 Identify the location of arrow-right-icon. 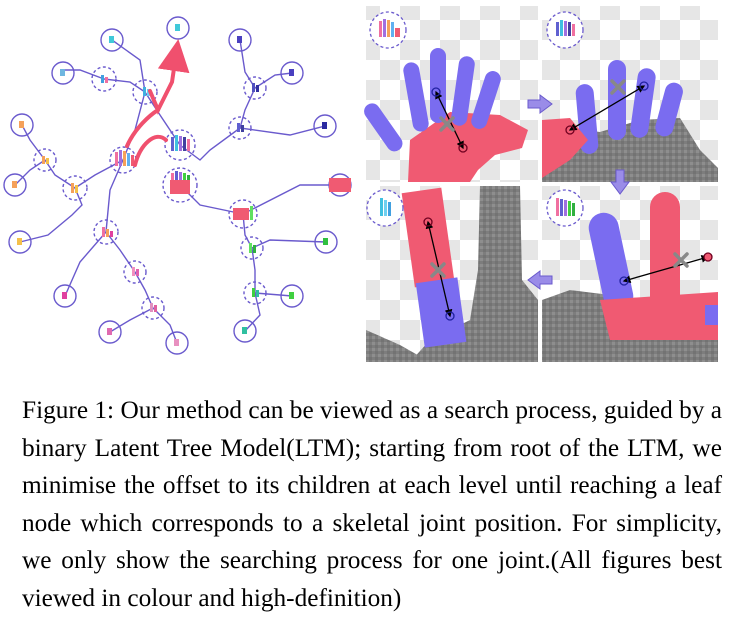
(540, 104).